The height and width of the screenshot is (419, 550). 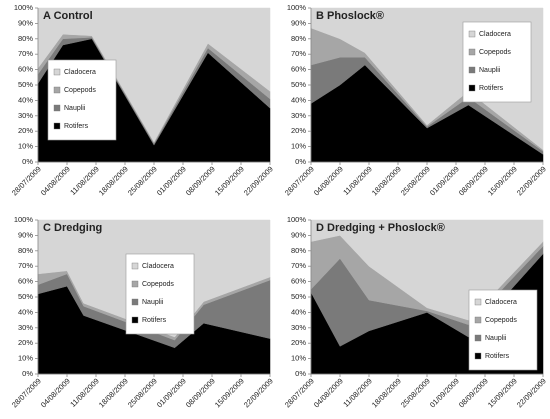 I want to click on panel-title: B Phoslock®, so click(x=350, y=16).